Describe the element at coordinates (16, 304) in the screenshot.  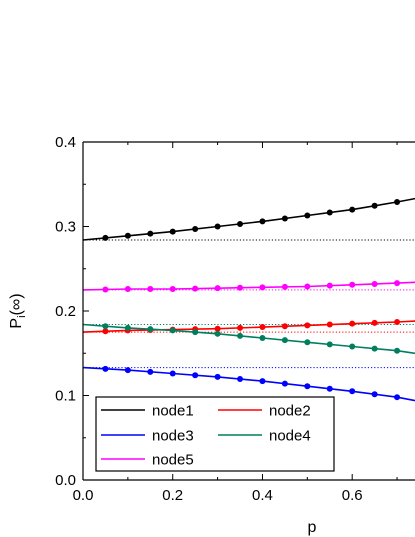
I see `y-axis-label-paren: (∞)` at that location.